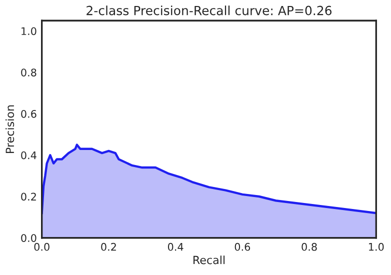  I want to click on y-tick-label: 0.6, so click(28, 114).